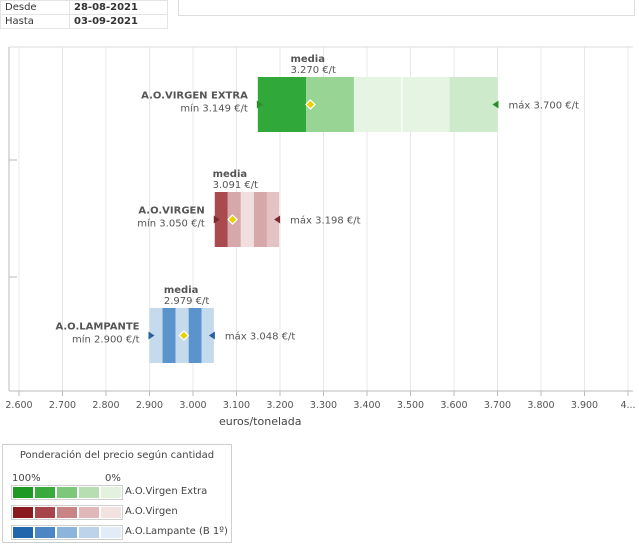 The height and width of the screenshot is (545, 639). Describe the element at coordinates (544, 106) in the screenshot. I see `max-label: máx 3.700 €/t` at that location.